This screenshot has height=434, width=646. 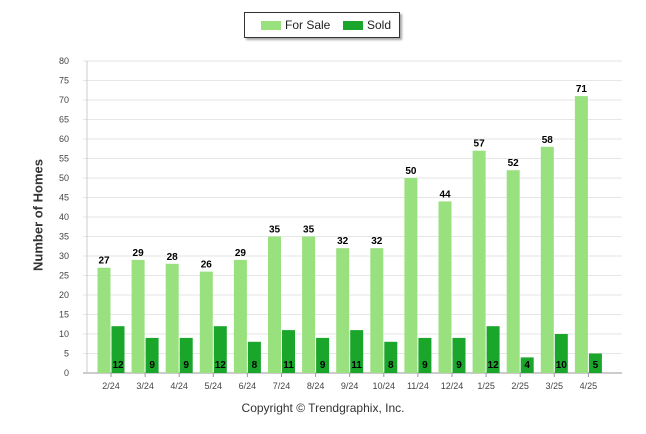 What do you see at coordinates (271, 25) in the screenshot?
I see `legend-swatch-for-sale` at bounding box center [271, 25].